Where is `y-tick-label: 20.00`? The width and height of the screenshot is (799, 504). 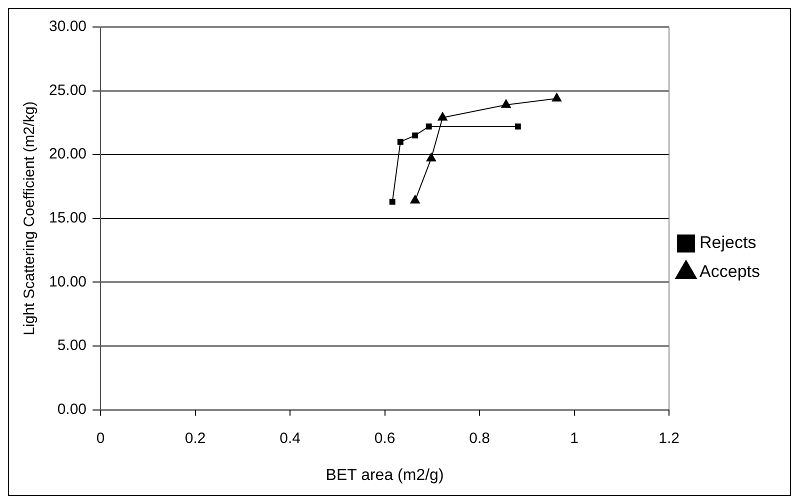 y-tick-label: 20.00 is located at coordinates (67, 154).